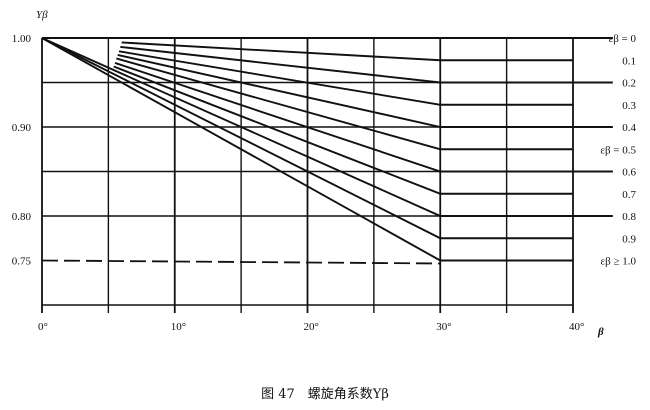 The width and height of the screenshot is (650, 410). I want to click on series-label: εβ ≥ 1.0, so click(618, 262).